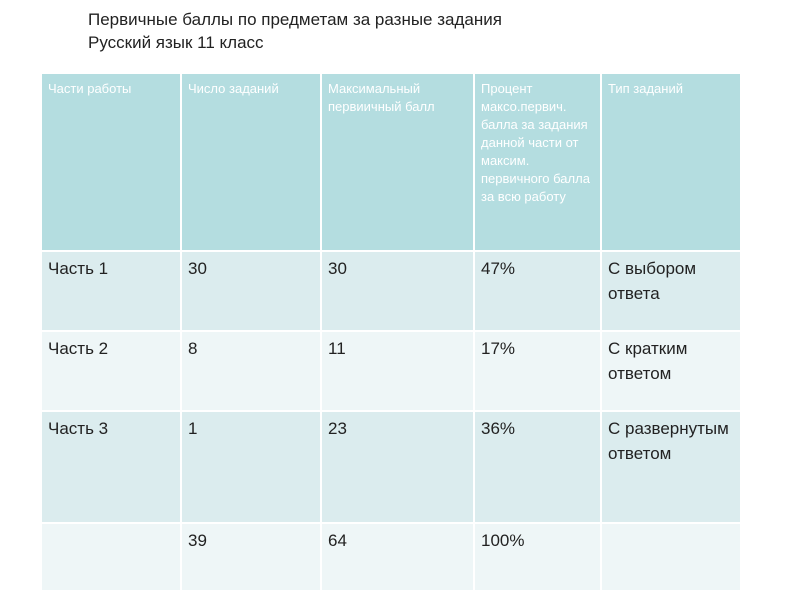 This screenshot has height=600, width=800. What do you see at coordinates (111, 371) in the screenshot?
I see `table-cell: Часть 2` at bounding box center [111, 371].